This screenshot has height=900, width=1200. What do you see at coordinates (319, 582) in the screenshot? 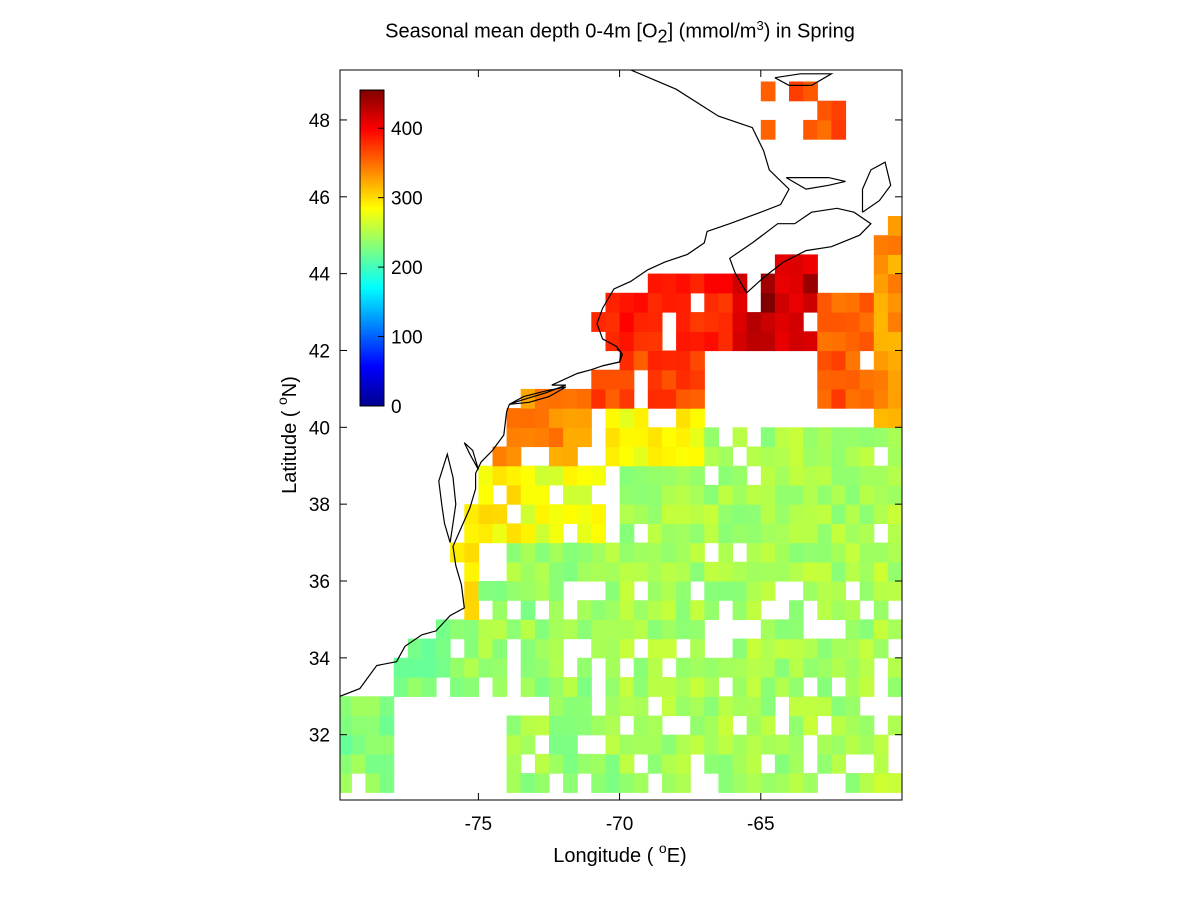
I see `y-tick-label: 36` at bounding box center [319, 582].